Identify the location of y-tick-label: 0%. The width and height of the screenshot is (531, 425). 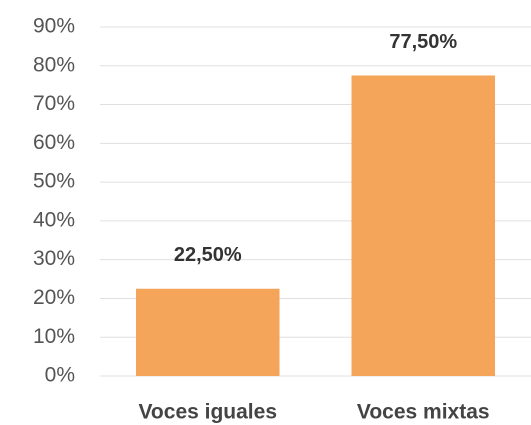
(60, 375).